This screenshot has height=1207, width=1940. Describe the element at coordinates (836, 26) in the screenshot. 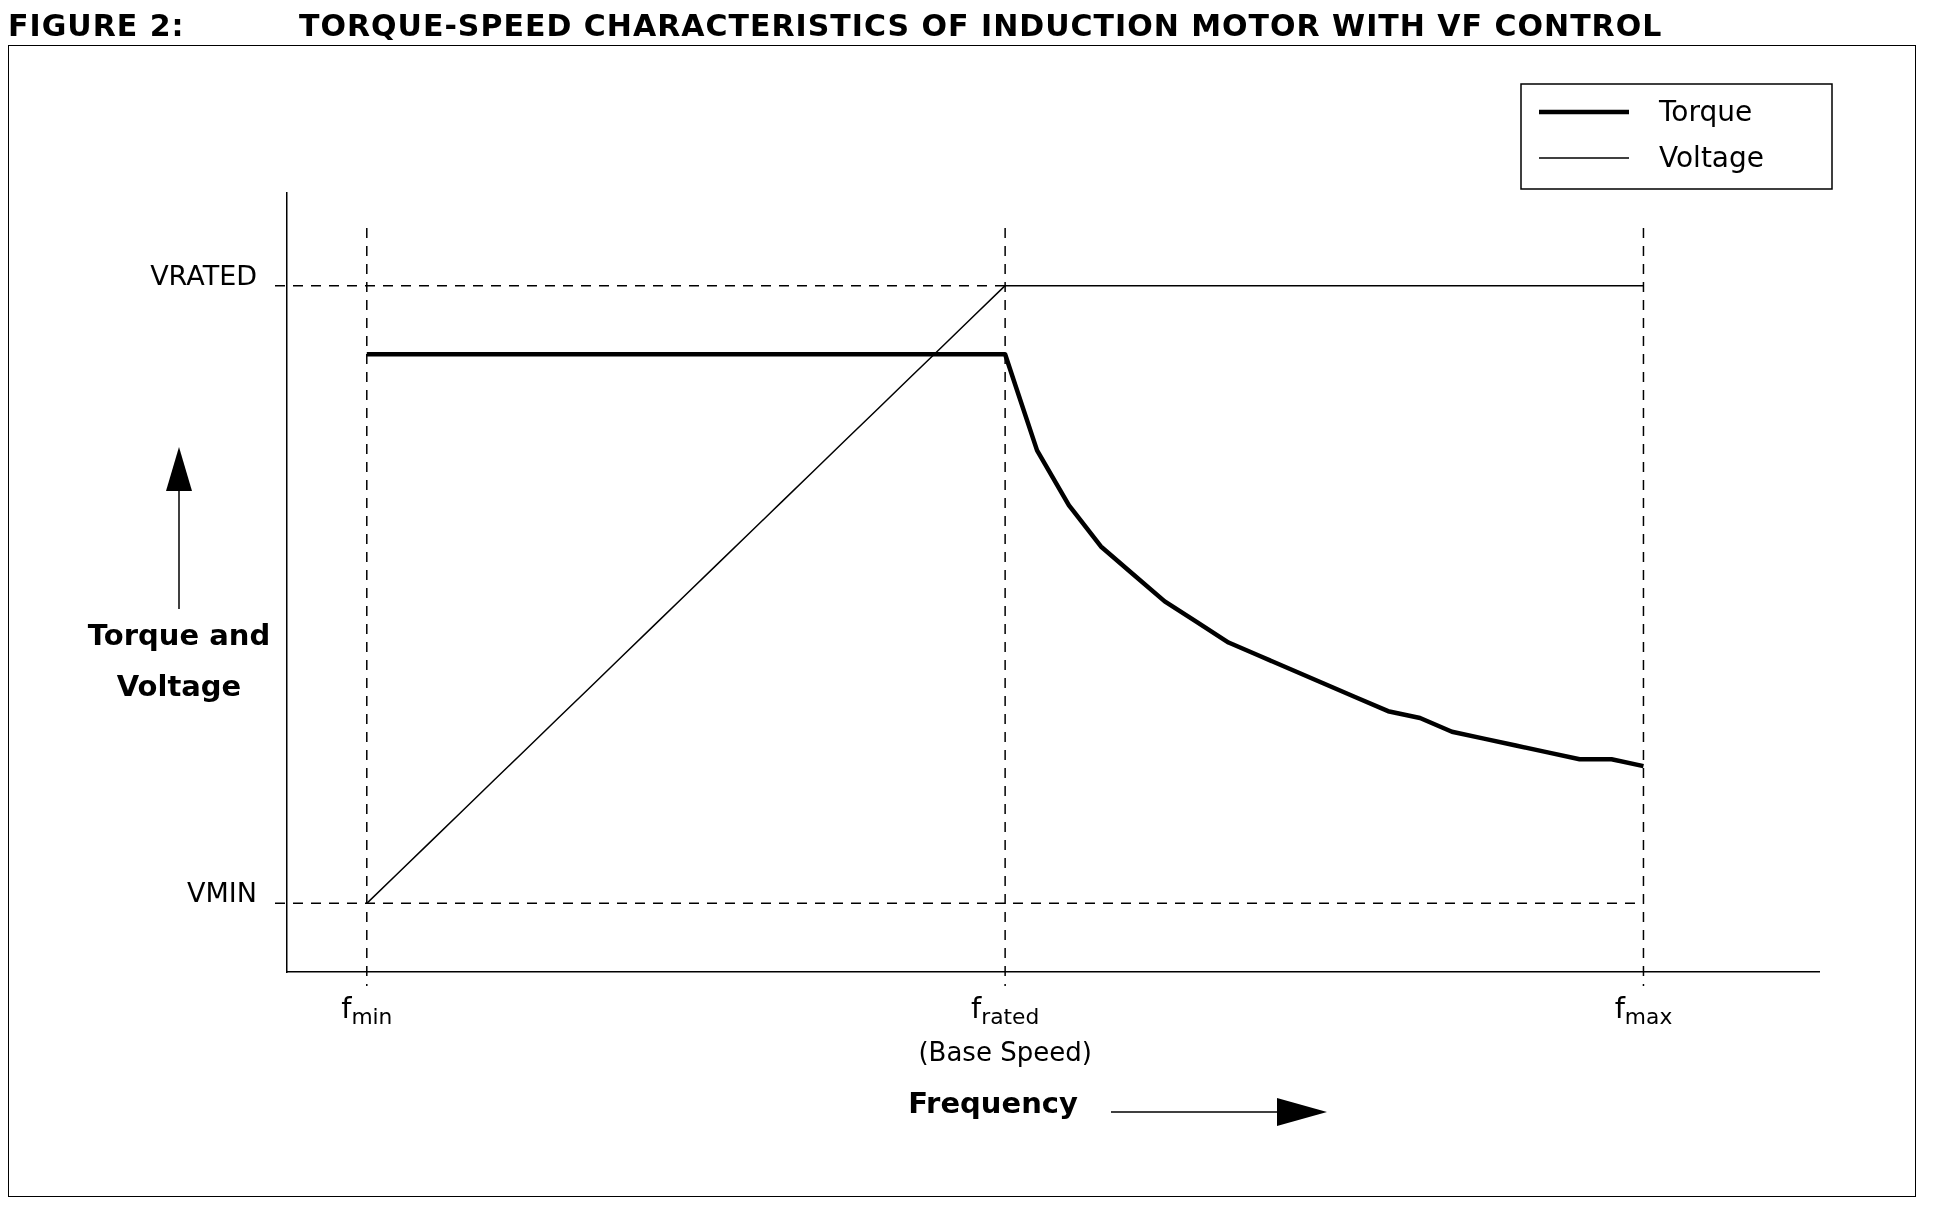

I see `chart-title: FIGURE 2: TORQUE-SPEED CHARACTERISTICS OF INDUCTION MOTOR WITH VF CONTROL` at that location.